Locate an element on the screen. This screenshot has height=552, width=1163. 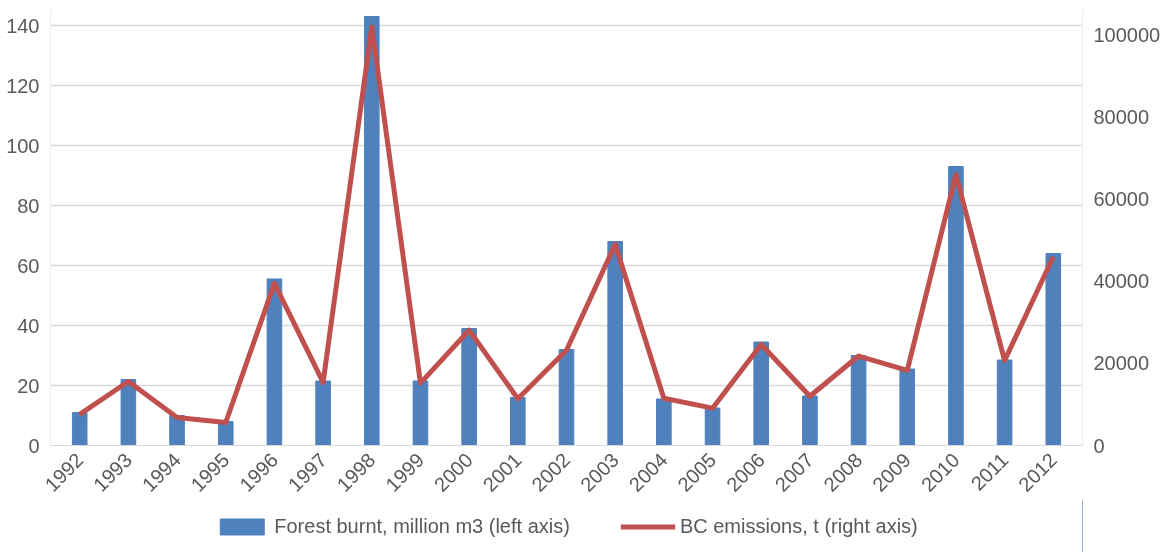
y-tick-label: 140 is located at coordinates (23, 25).